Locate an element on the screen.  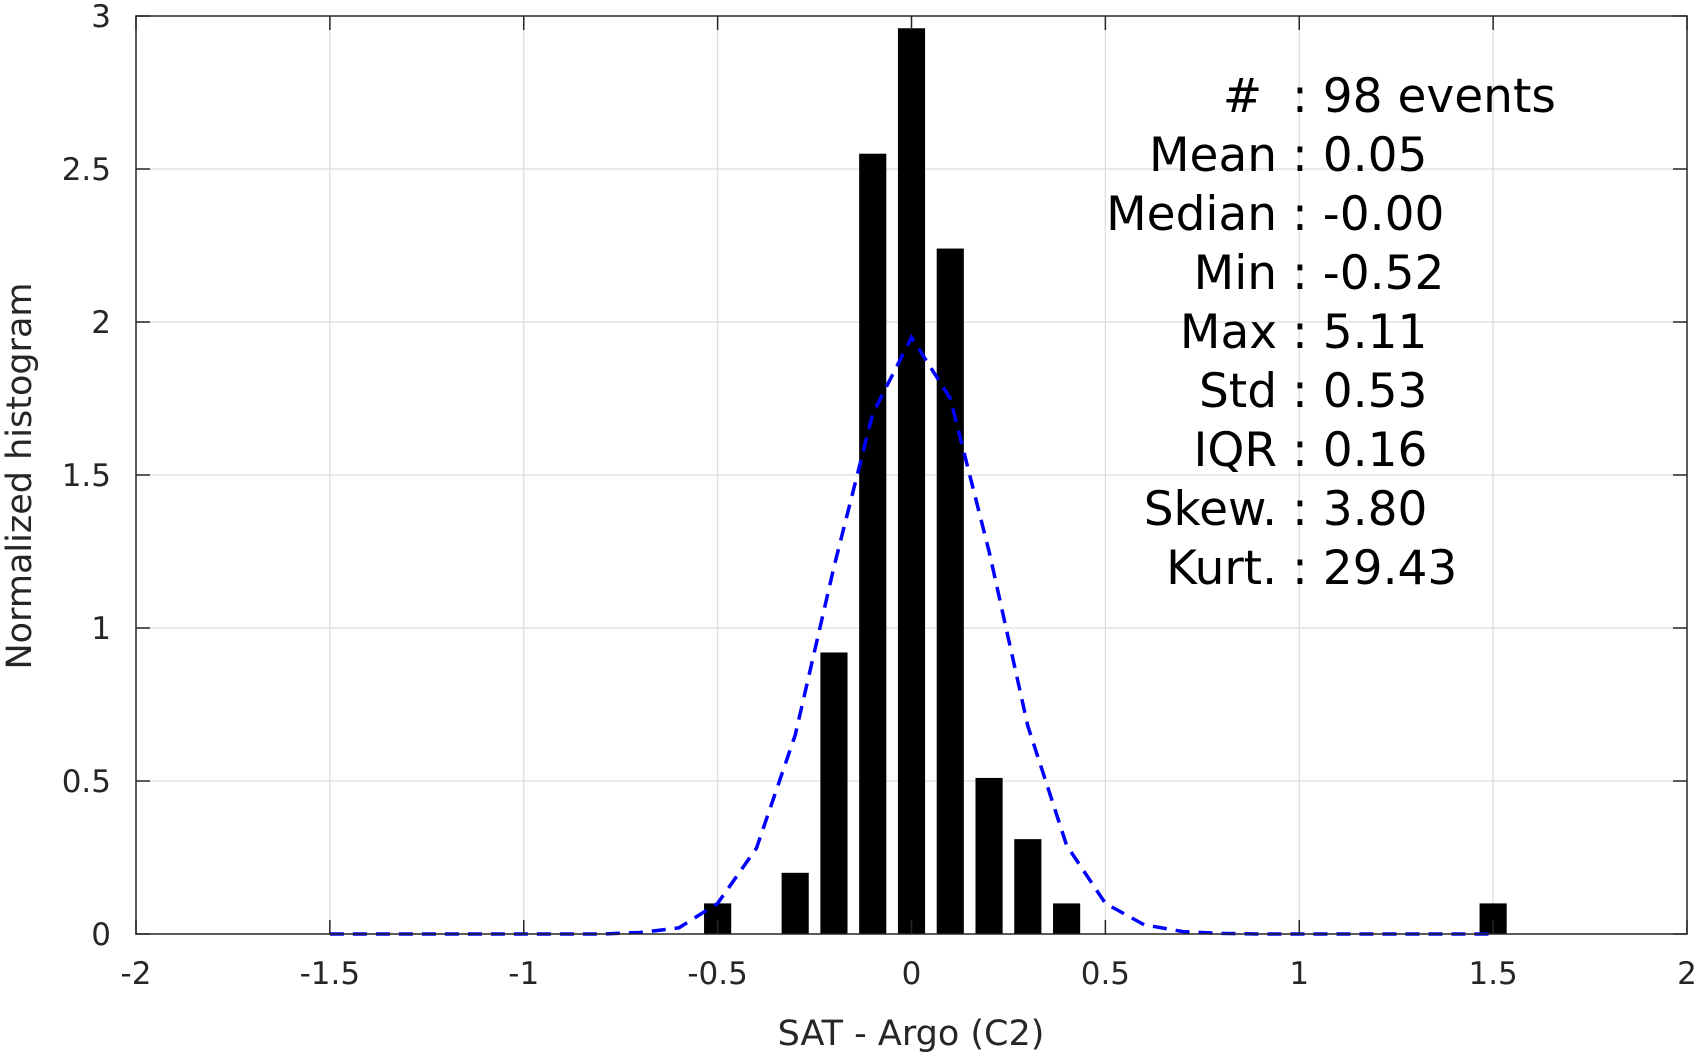
y-tick-label: 1.5 is located at coordinates (86, 476).